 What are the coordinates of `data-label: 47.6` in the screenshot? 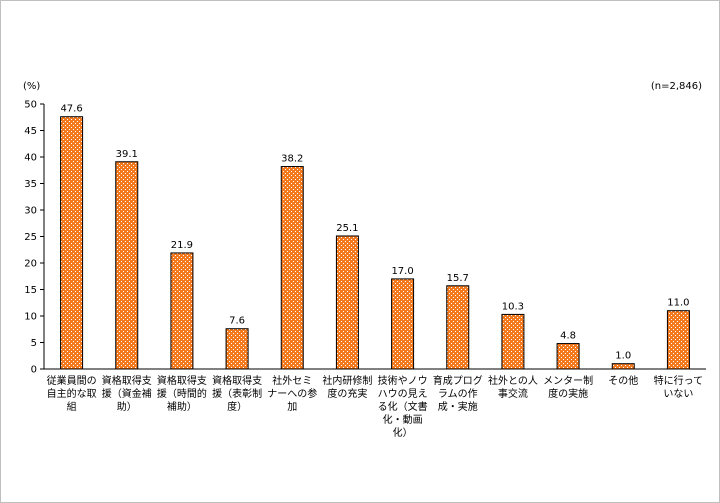 It's located at (71, 109).